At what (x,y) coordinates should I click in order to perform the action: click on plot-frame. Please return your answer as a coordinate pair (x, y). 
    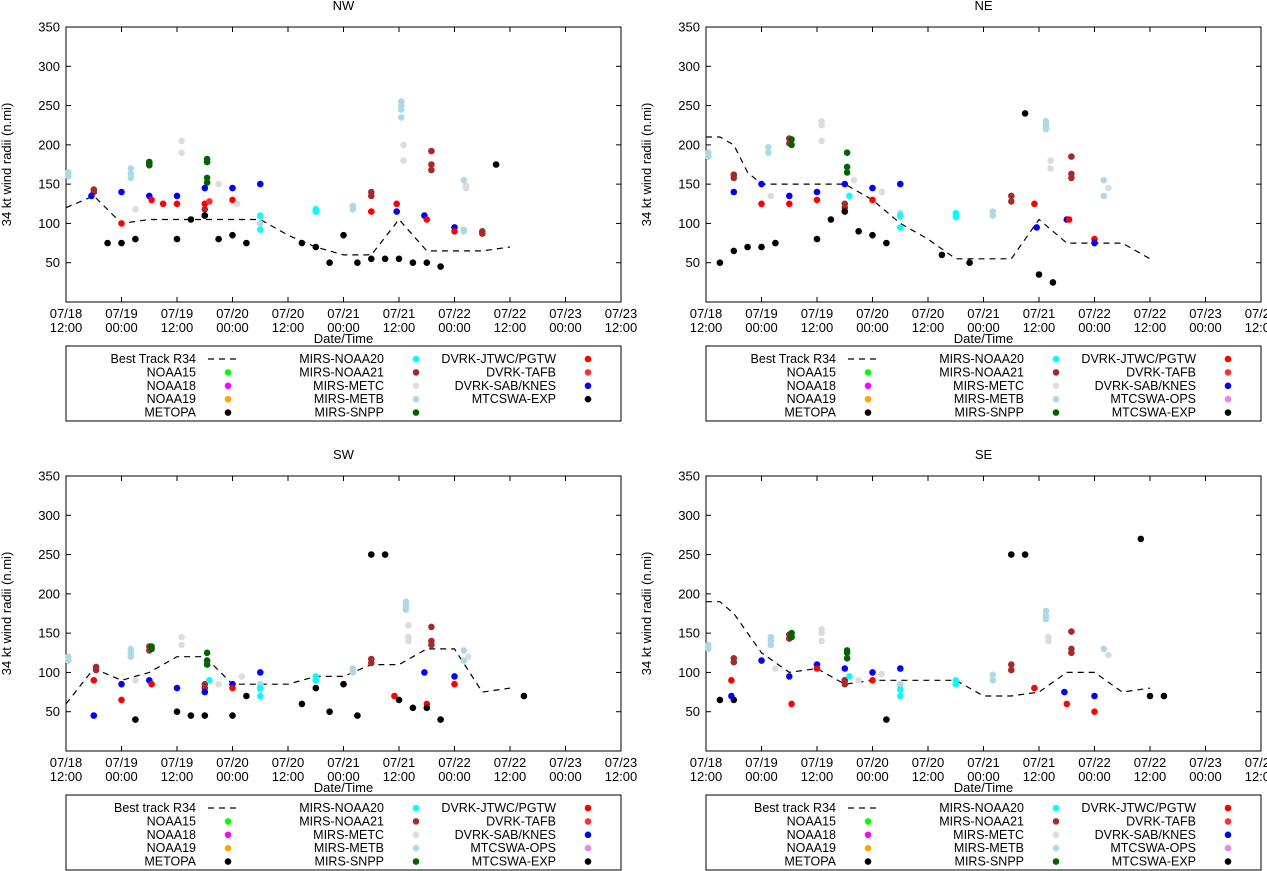
    Looking at the image, I should click on (983, 164).